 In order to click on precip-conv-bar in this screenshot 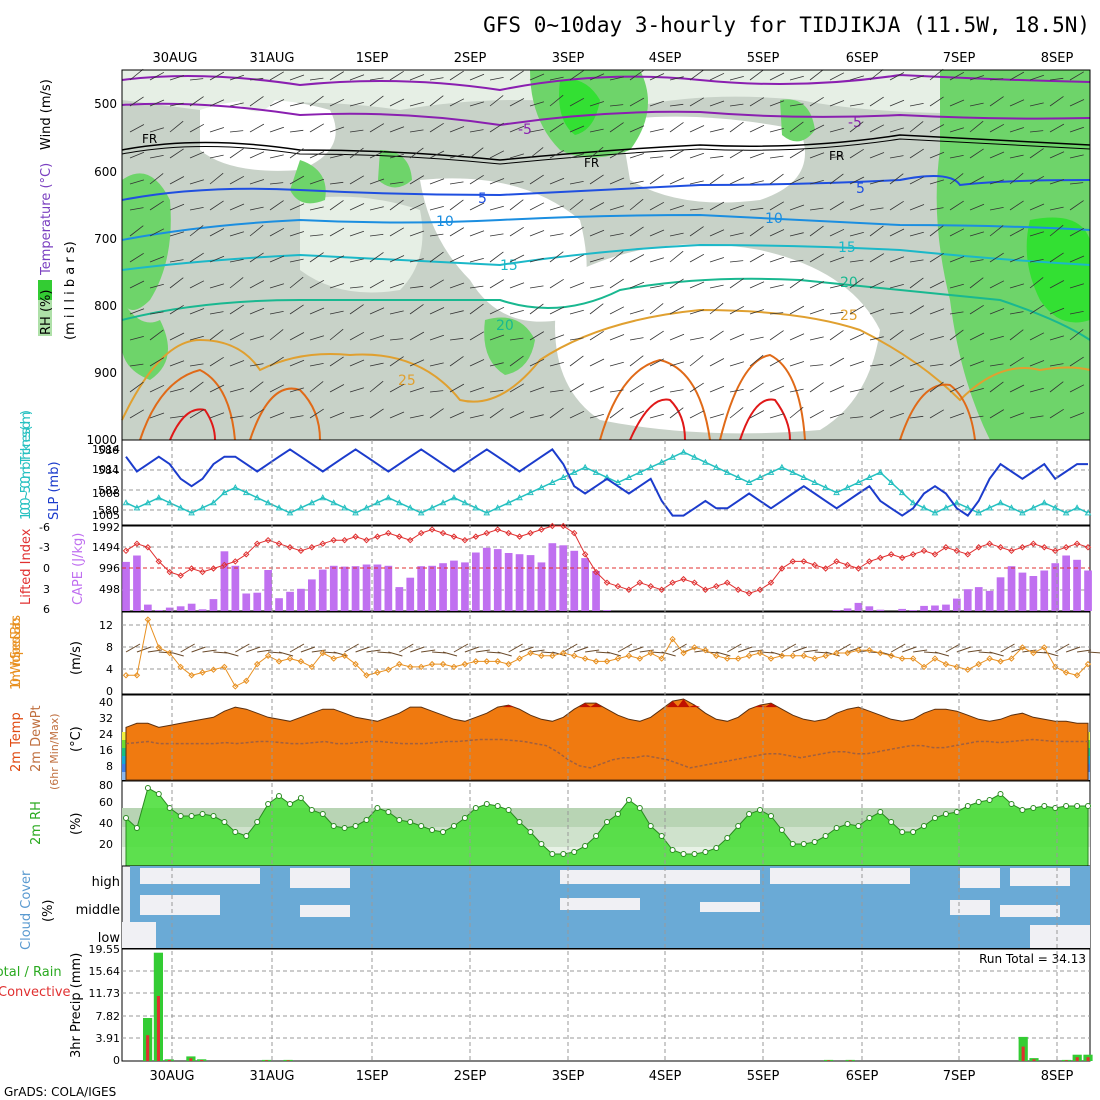, I will do `click(1077, 1059)`.